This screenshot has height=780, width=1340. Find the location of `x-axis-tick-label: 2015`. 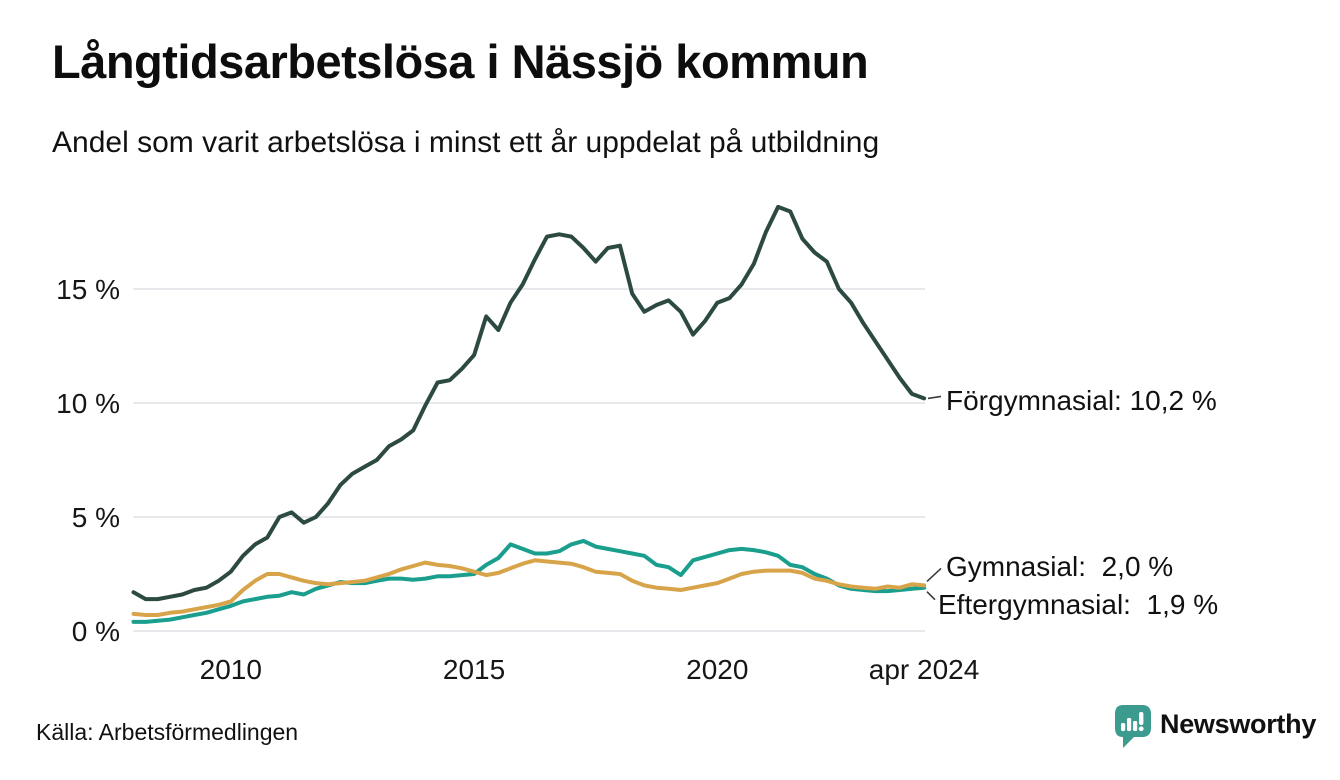

x-axis-tick-label: 2015 is located at coordinates (474, 669).